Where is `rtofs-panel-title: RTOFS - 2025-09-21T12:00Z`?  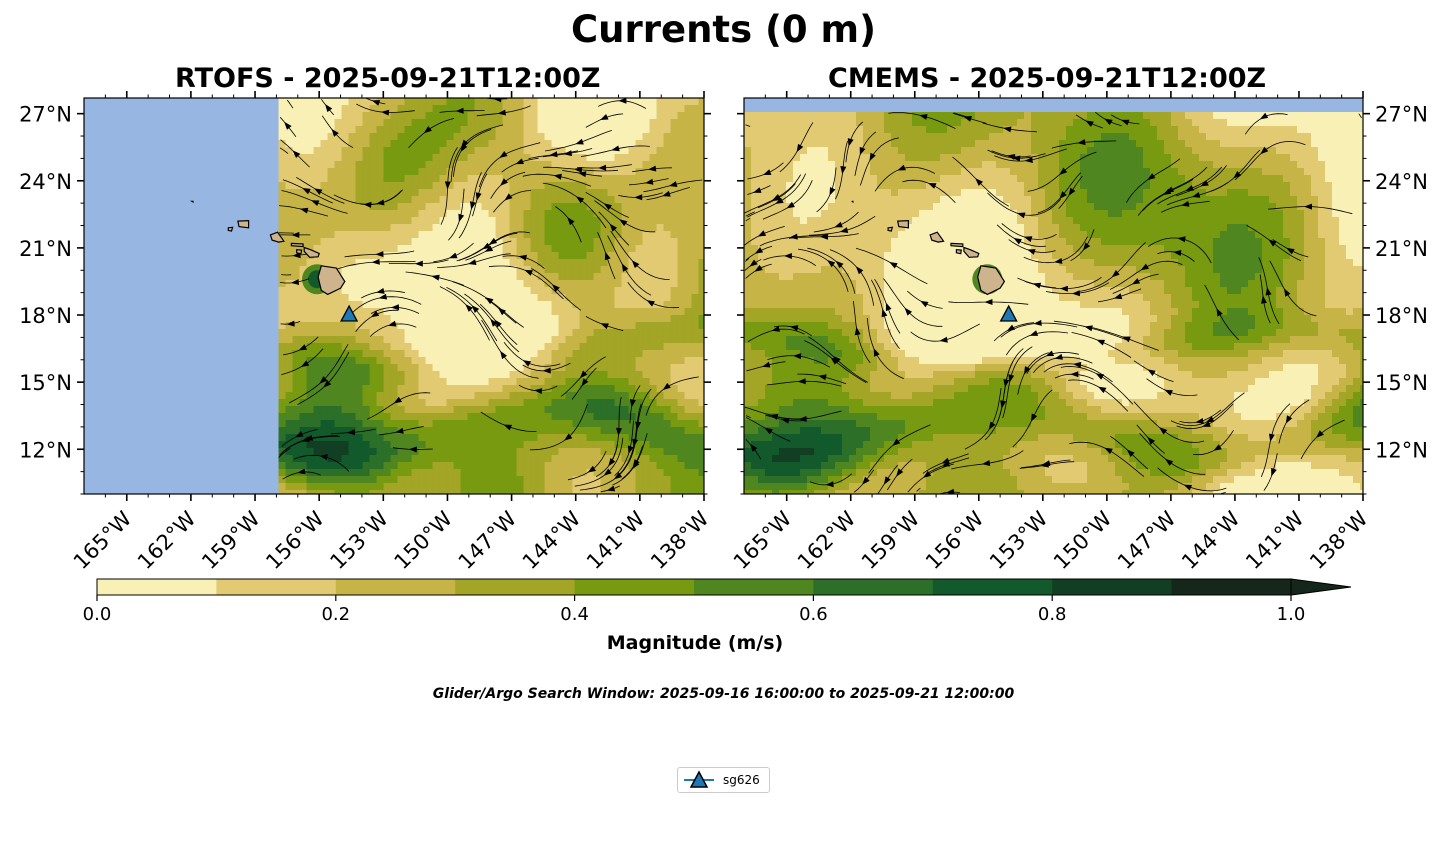 rtofs-panel-title: RTOFS - 2025-09-21T12:00Z is located at coordinates (388, 78).